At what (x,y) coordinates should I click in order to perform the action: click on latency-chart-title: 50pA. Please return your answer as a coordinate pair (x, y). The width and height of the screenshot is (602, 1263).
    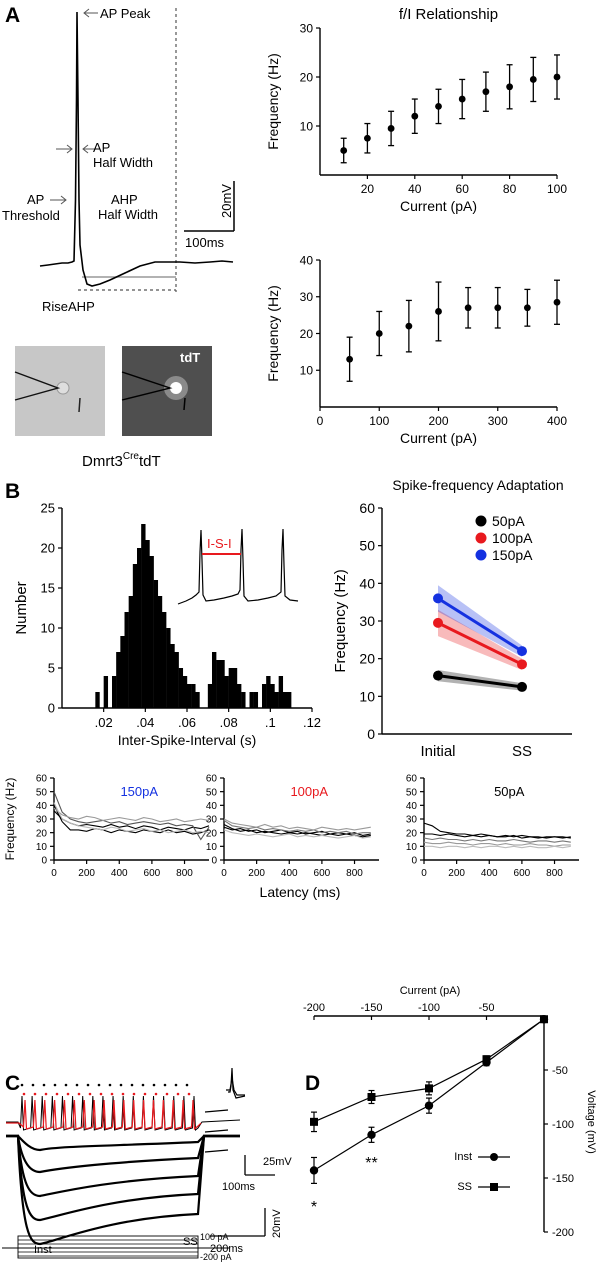
    Looking at the image, I should click on (509, 791).